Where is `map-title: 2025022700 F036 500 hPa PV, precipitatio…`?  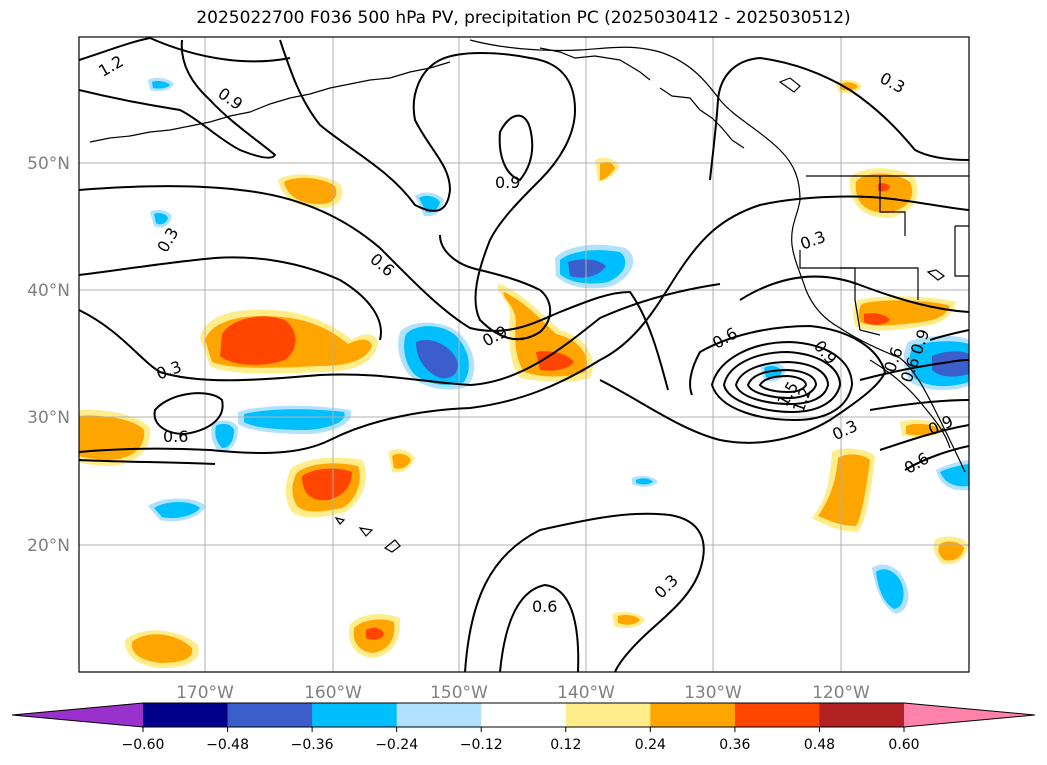
map-title: 2025022700 F036 500 hPa PV, precipitatio… is located at coordinates (523, 18).